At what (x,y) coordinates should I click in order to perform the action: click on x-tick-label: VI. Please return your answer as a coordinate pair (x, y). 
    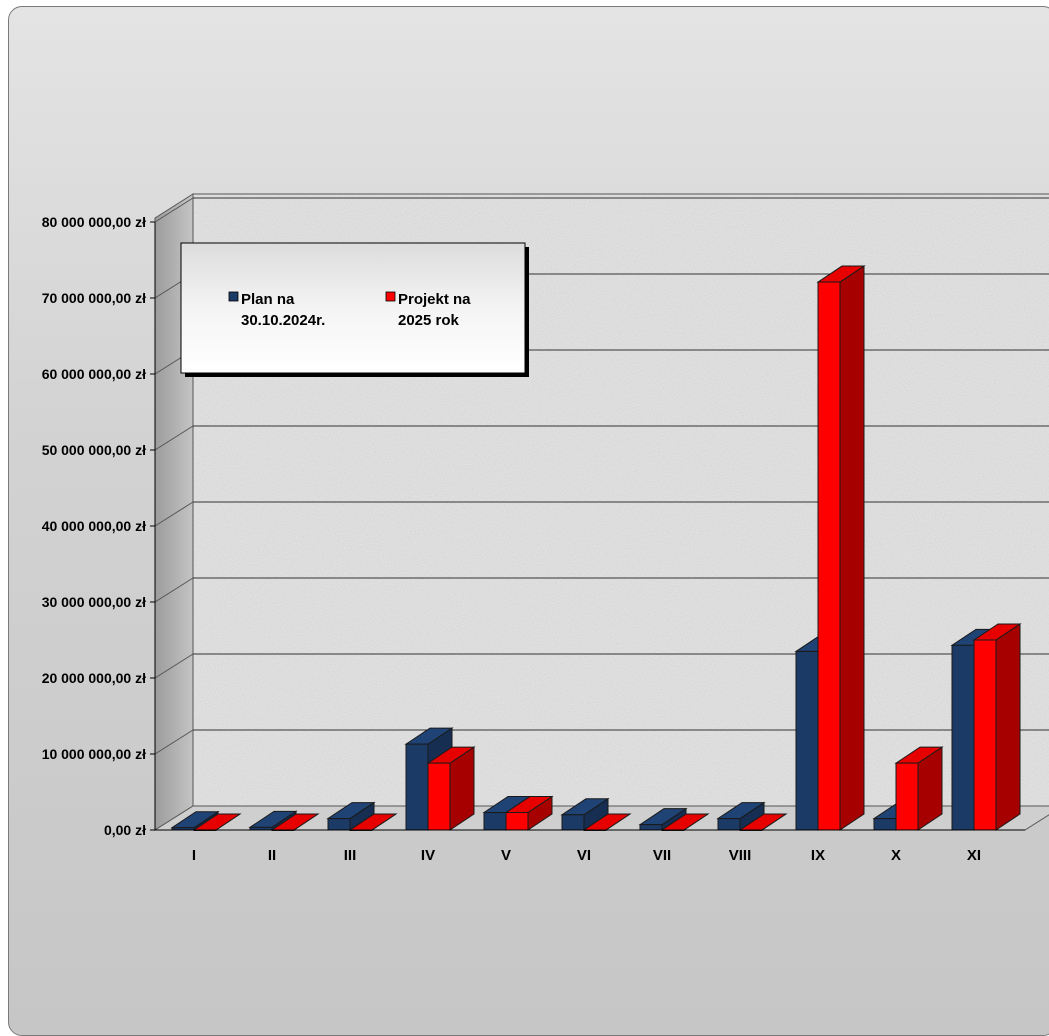
    Looking at the image, I should click on (584, 855).